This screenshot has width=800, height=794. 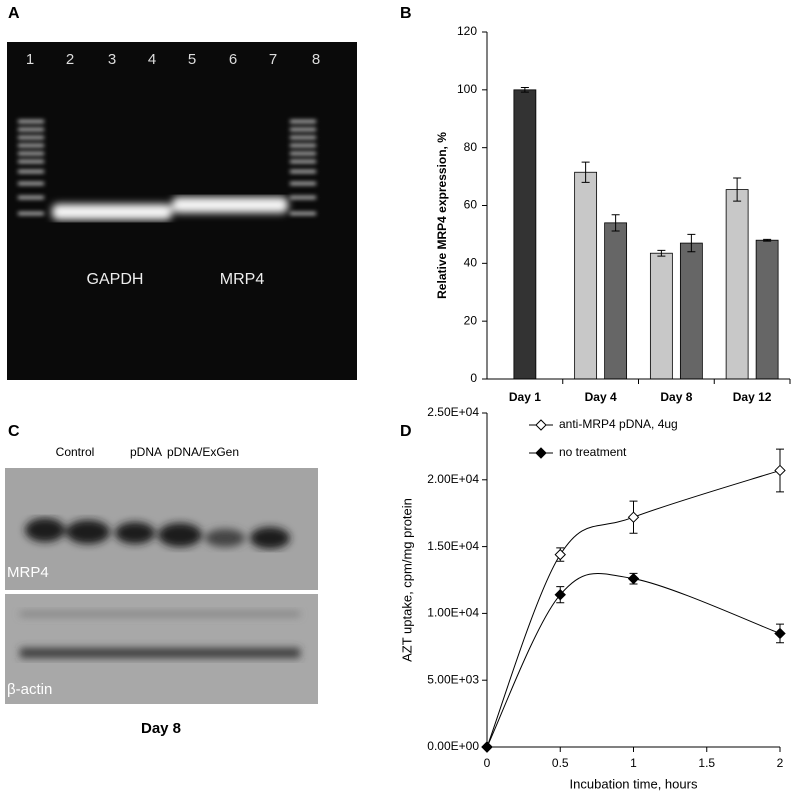 I want to click on panel-label: A, so click(x=14, y=13).